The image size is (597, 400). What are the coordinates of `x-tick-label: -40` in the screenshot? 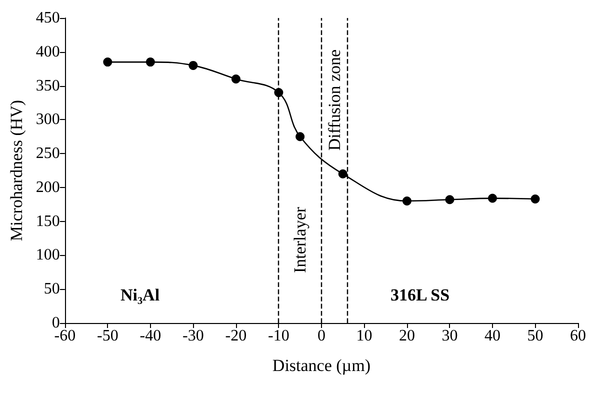 It's located at (151, 336).